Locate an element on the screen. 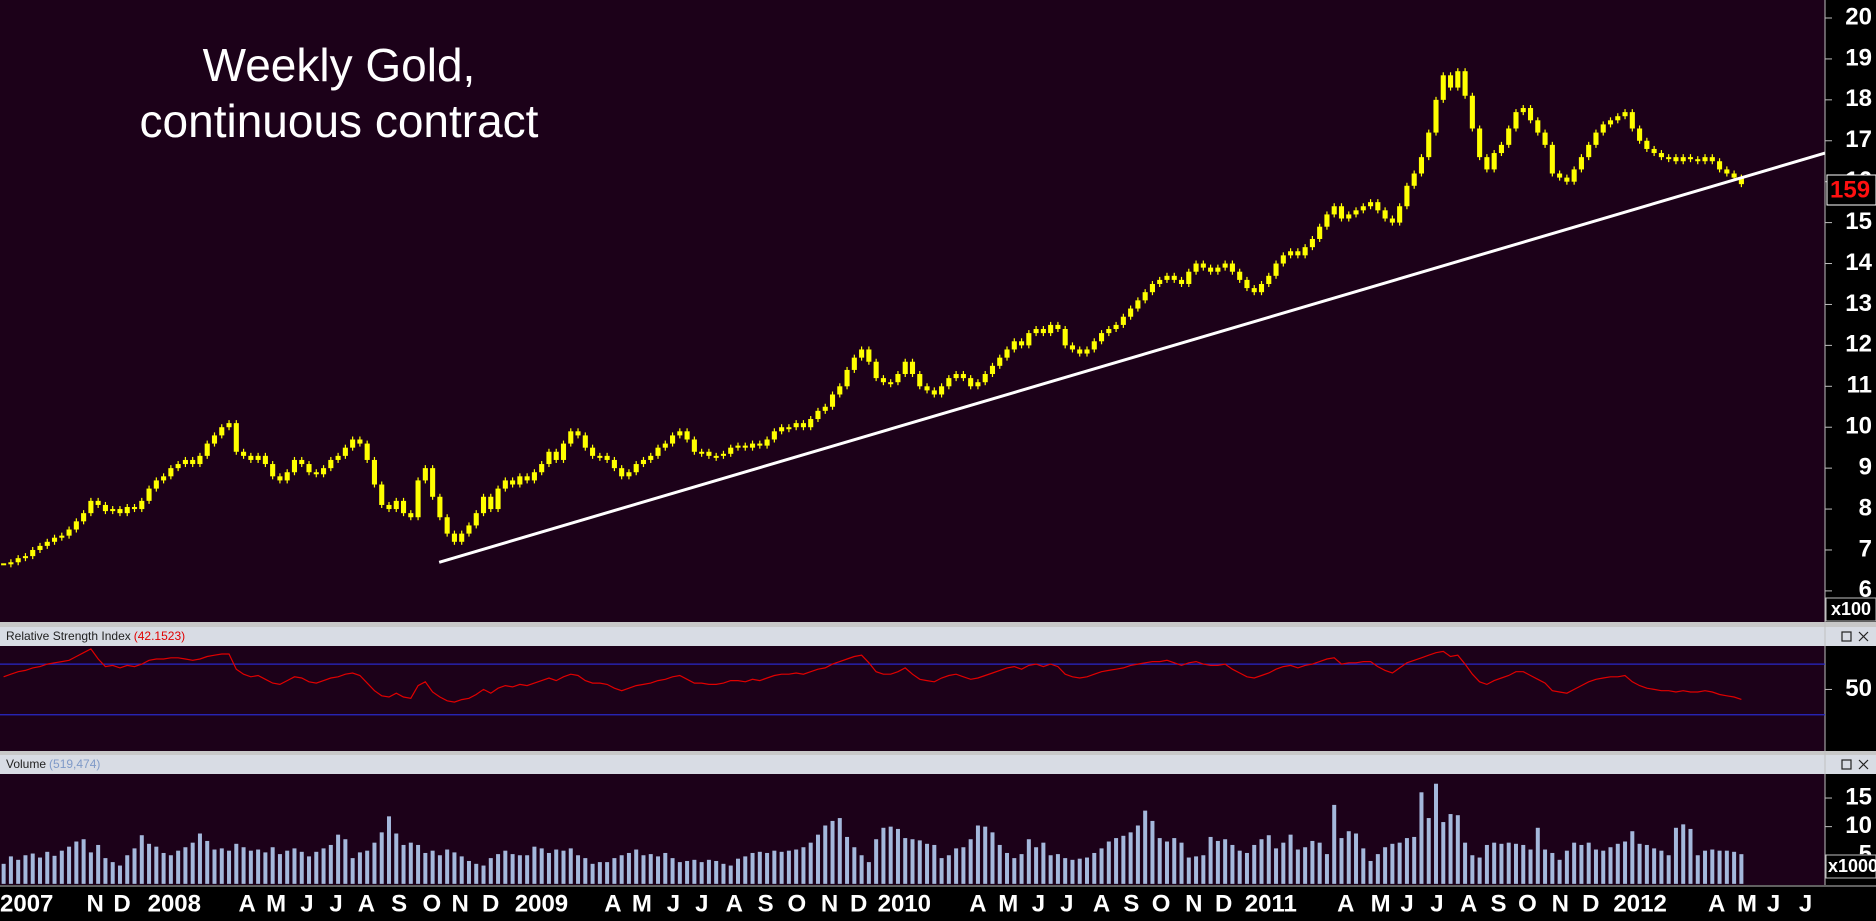 The height and width of the screenshot is (921, 1876). y-multiplier: x100 is located at coordinates (1851, 609).